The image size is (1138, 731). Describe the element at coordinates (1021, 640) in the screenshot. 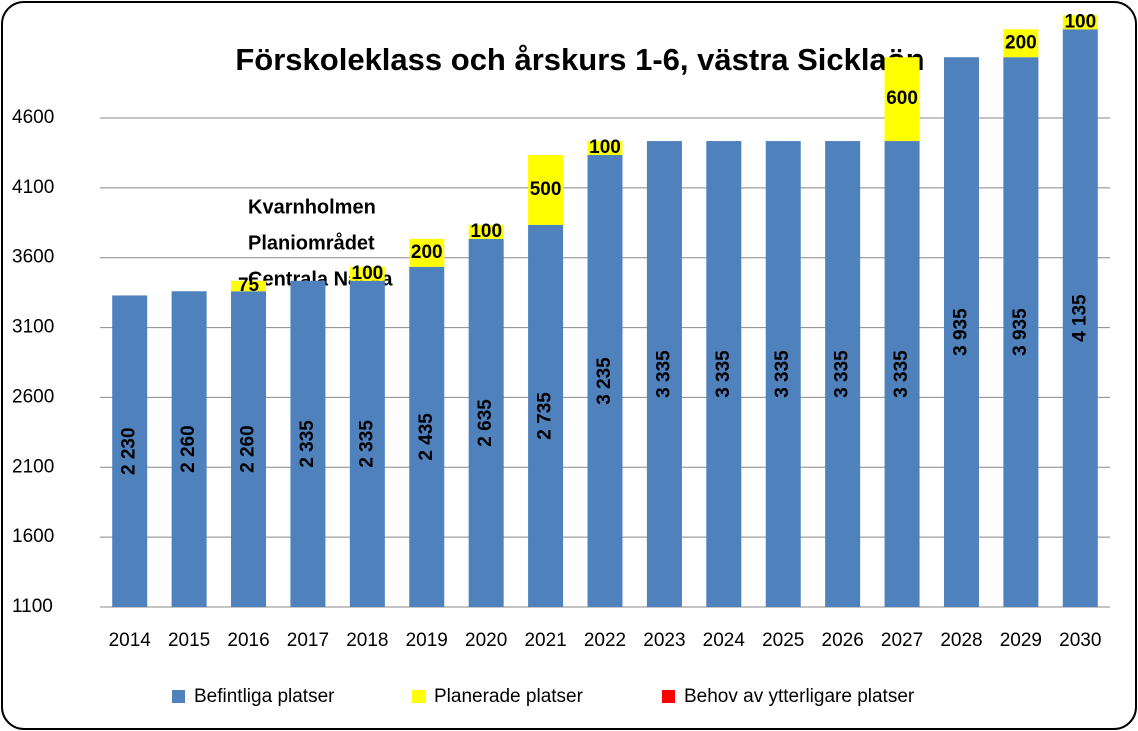

I see `x-tick-label: 2029` at that location.